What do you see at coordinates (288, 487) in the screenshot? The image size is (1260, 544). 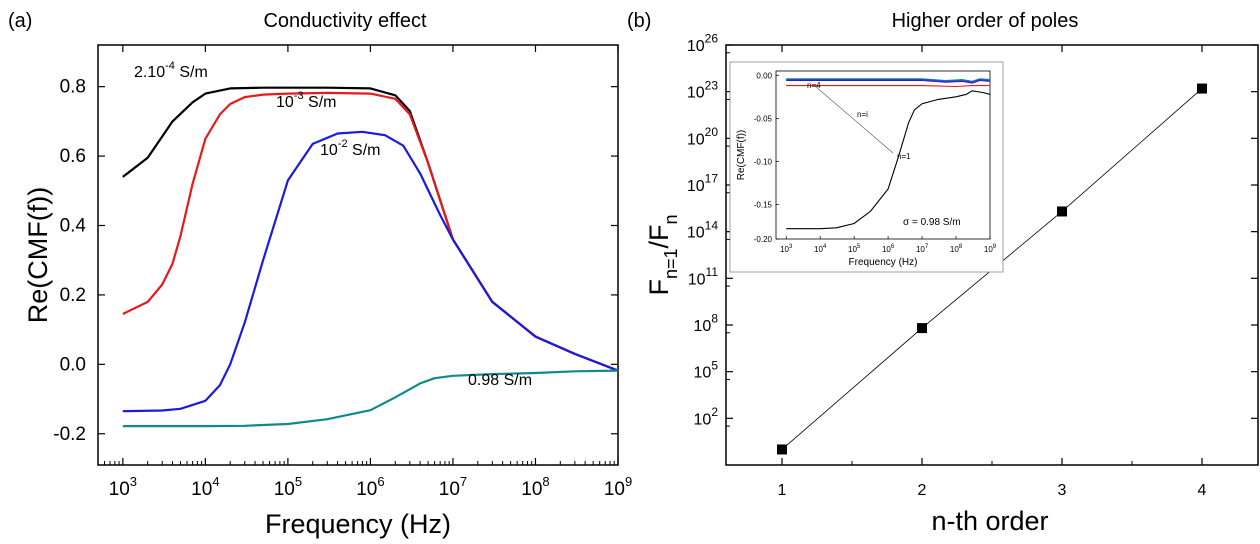 I see `panel-a-x-tick-label: 10⁵` at bounding box center [288, 487].